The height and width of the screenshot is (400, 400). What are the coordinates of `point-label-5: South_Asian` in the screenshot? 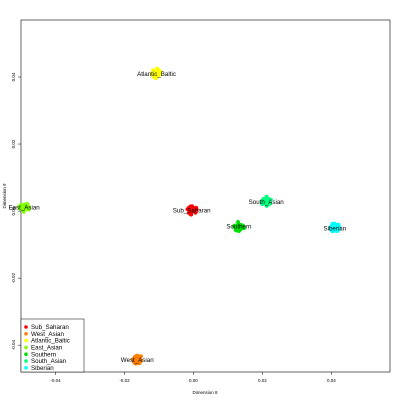 It's located at (267, 202).